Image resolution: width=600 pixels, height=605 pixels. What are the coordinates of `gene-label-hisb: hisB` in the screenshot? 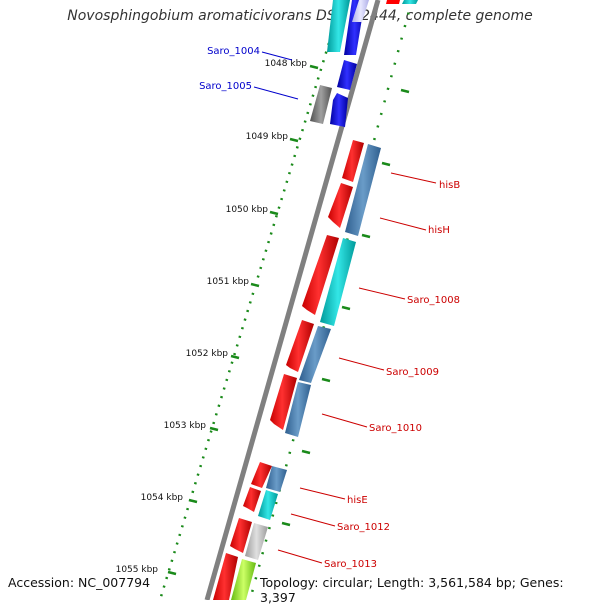 It's located at (449, 185).